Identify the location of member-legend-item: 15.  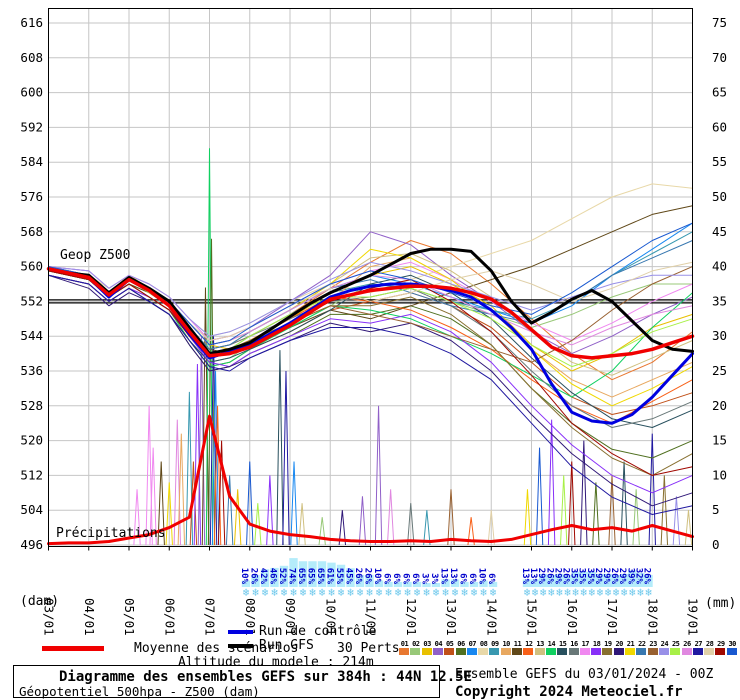
(562, 647).